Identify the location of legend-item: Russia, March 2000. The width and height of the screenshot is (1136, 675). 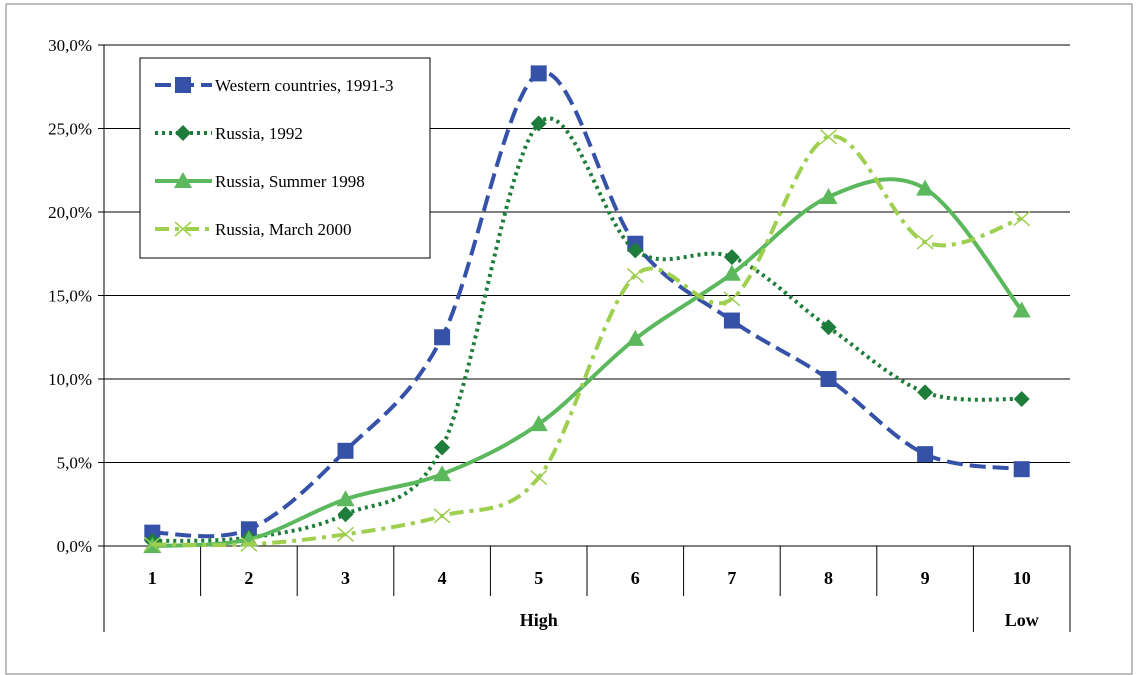
(253, 229).